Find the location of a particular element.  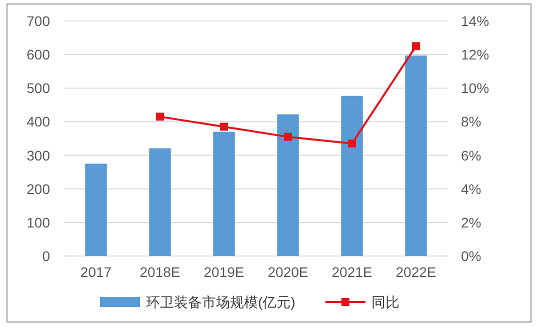

y-tick-label: 300 is located at coordinates (38, 155).